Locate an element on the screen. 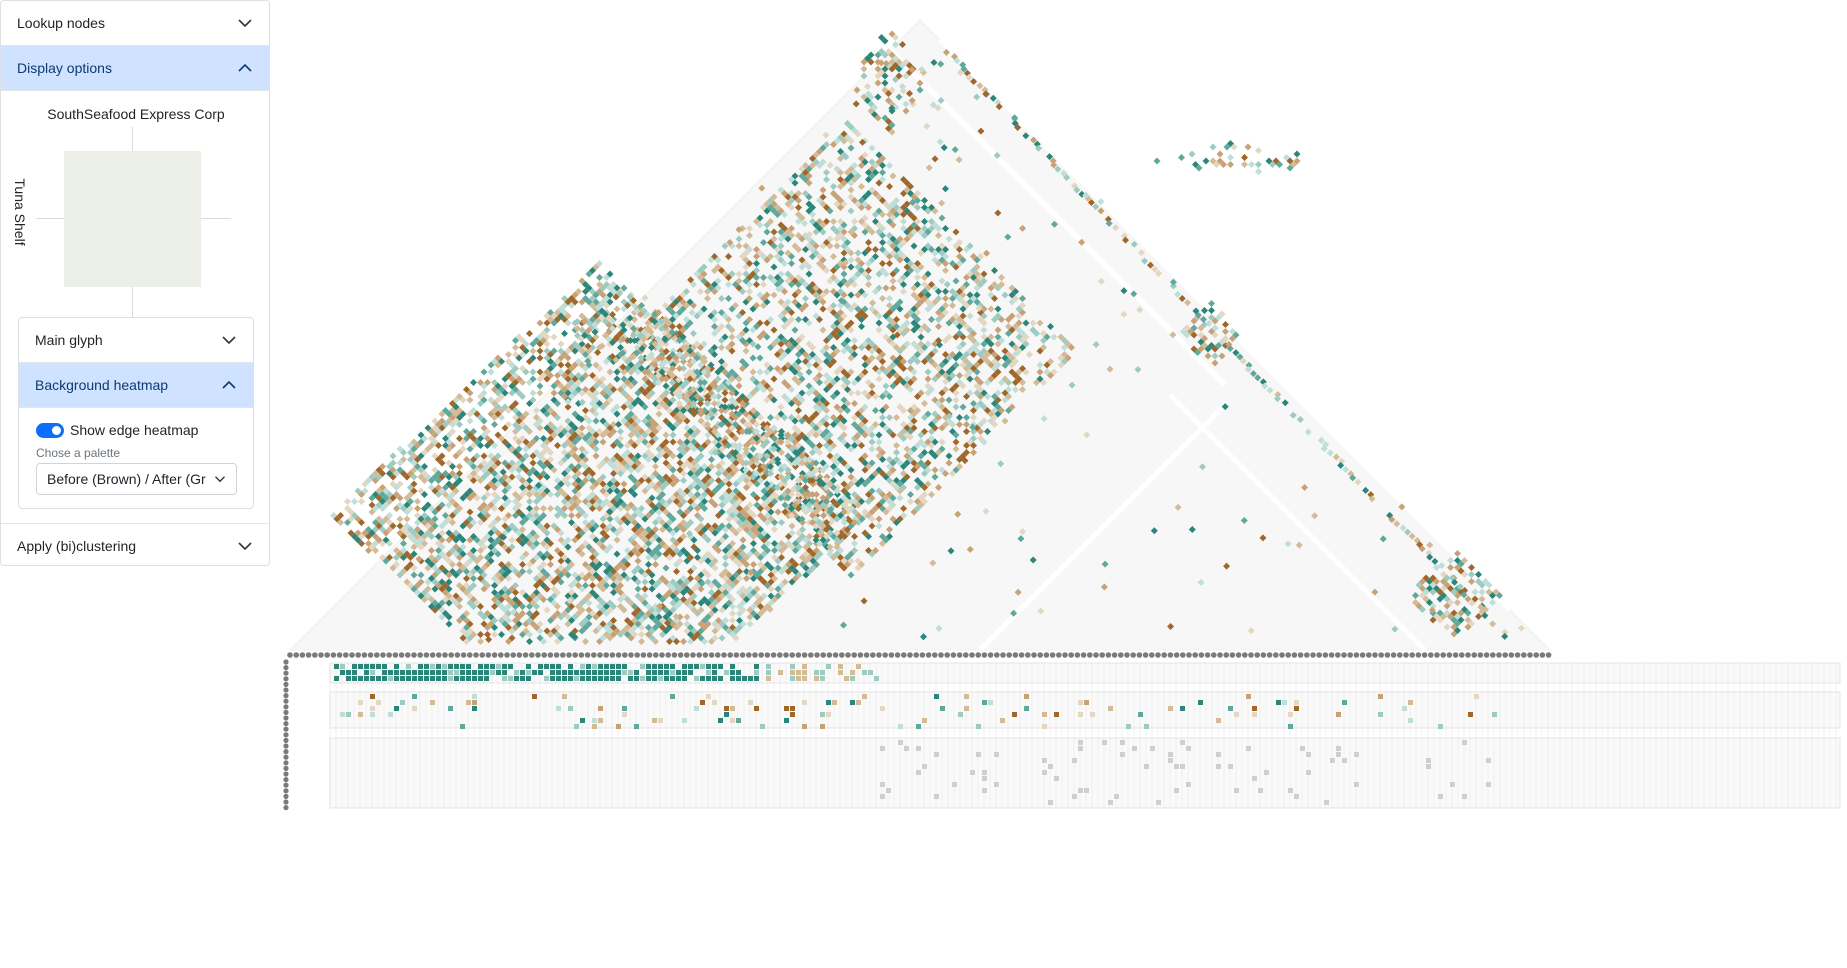 This screenshot has height=968, width=1847. accordion-display-options: Display options is located at coordinates (135, 68).